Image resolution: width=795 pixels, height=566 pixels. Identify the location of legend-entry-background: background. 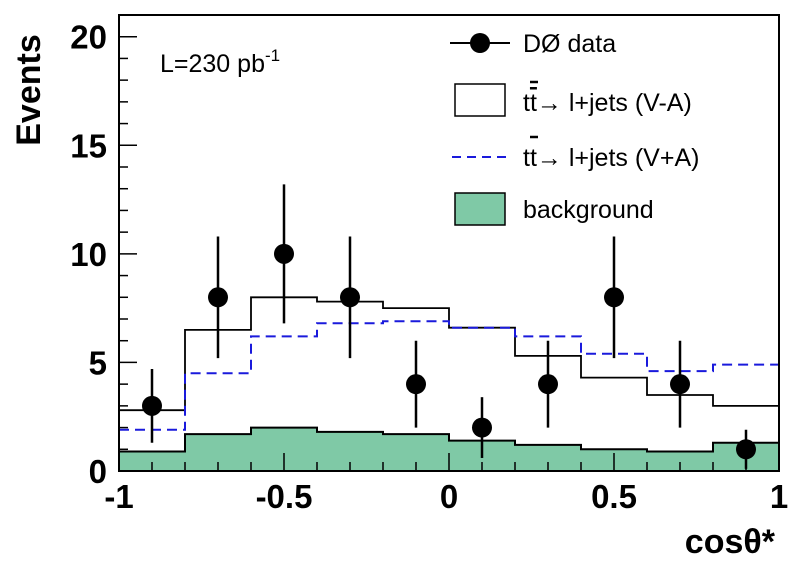
(554, 209).